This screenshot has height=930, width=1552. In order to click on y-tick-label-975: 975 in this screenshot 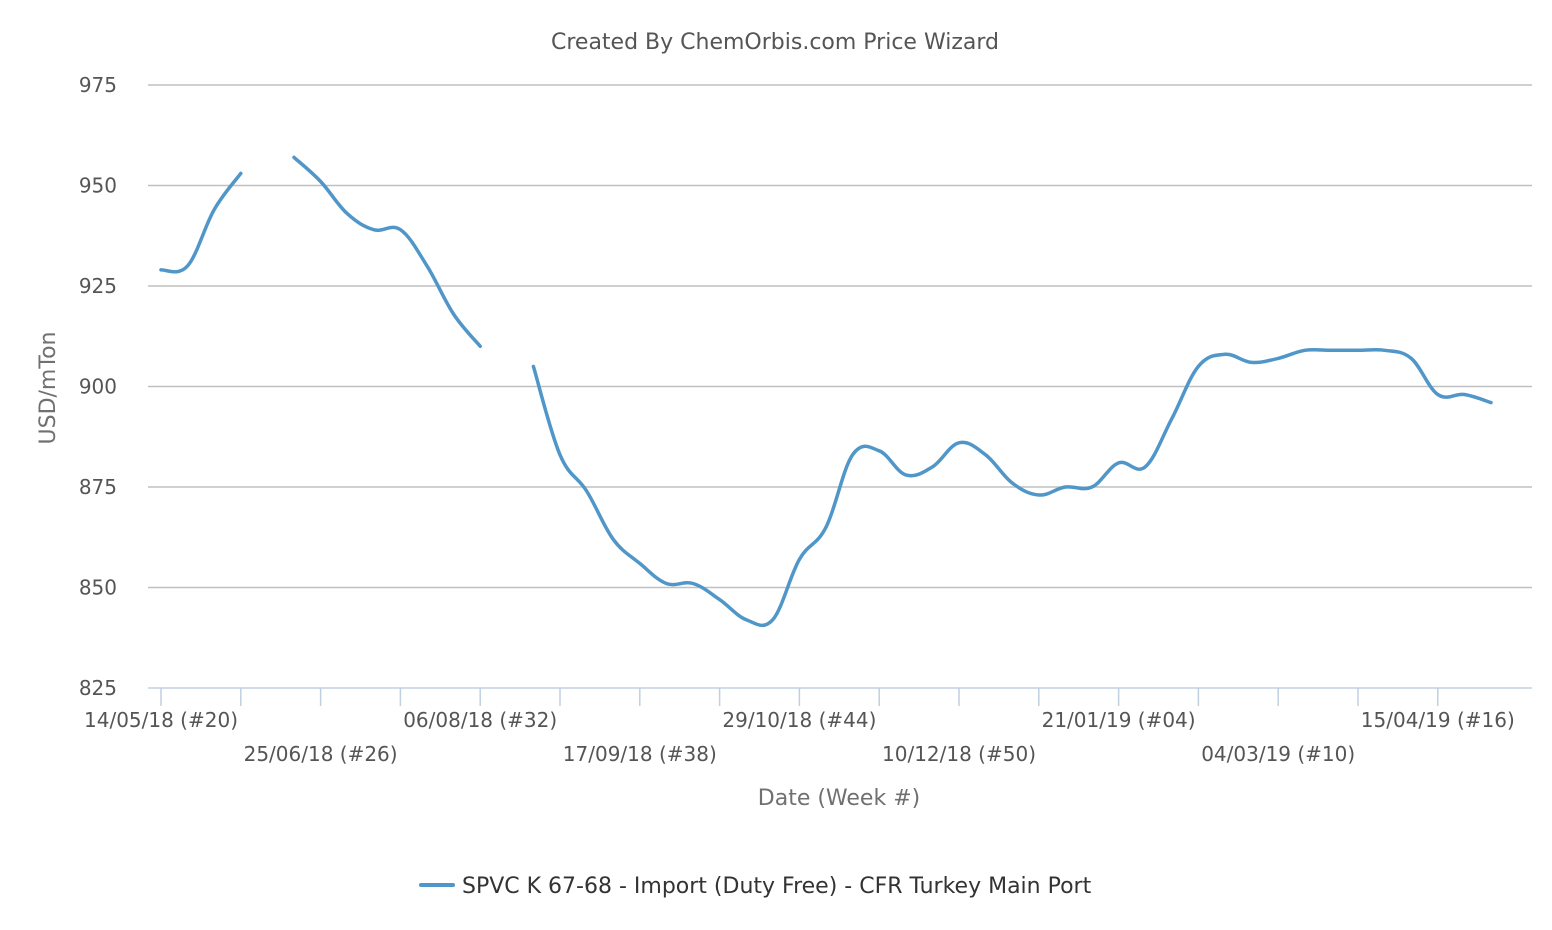, I will do `click(98, 85)`.